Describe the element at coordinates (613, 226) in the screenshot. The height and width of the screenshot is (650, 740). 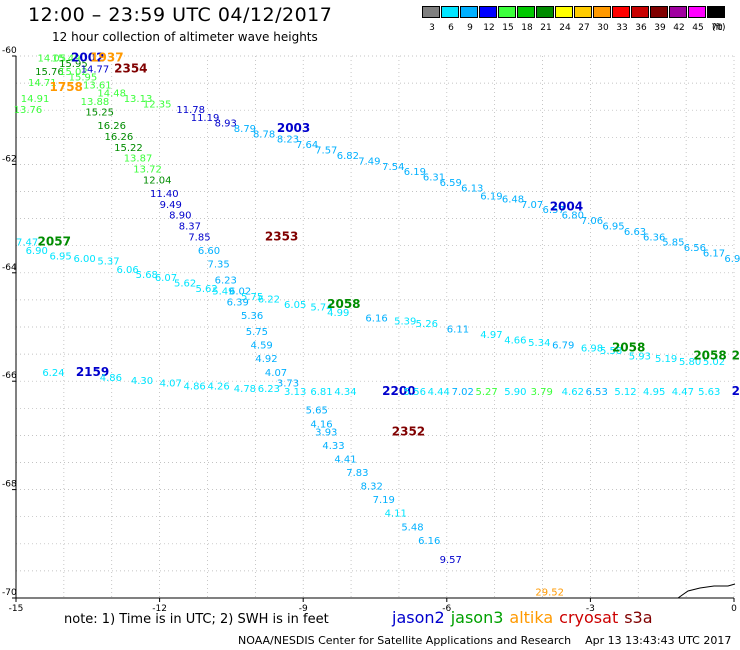
I see `wave-height-value: 6.95` at that location.